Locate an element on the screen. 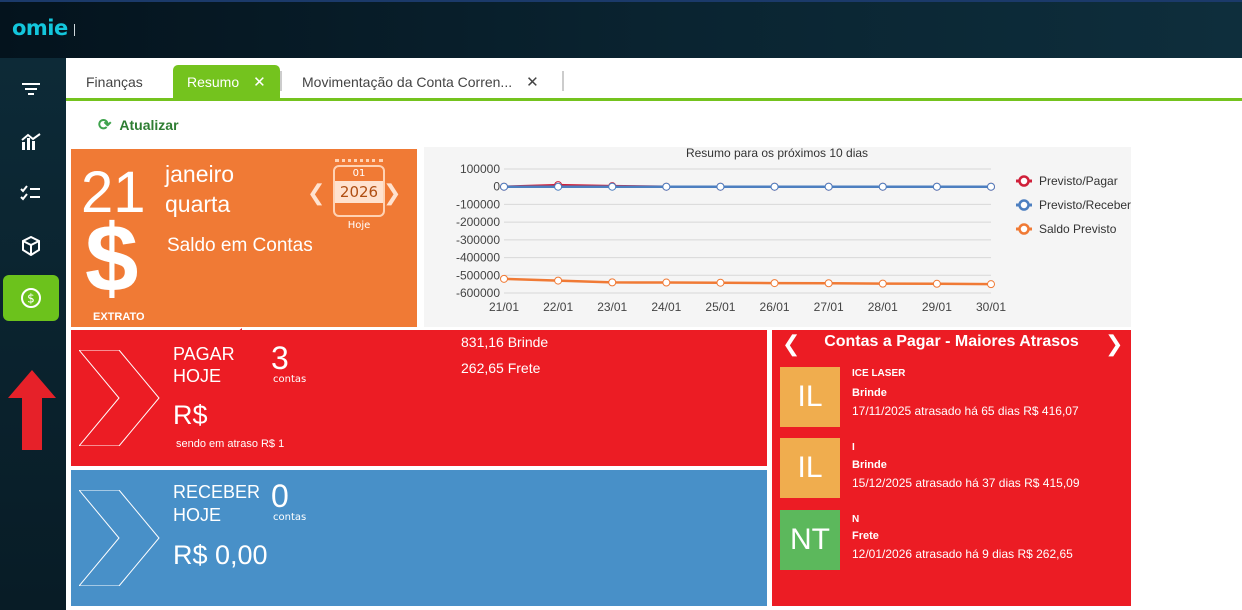 This screenshot has height=610, width=1242. y-tick-label: -500000 is located at coordinates (478, 275).